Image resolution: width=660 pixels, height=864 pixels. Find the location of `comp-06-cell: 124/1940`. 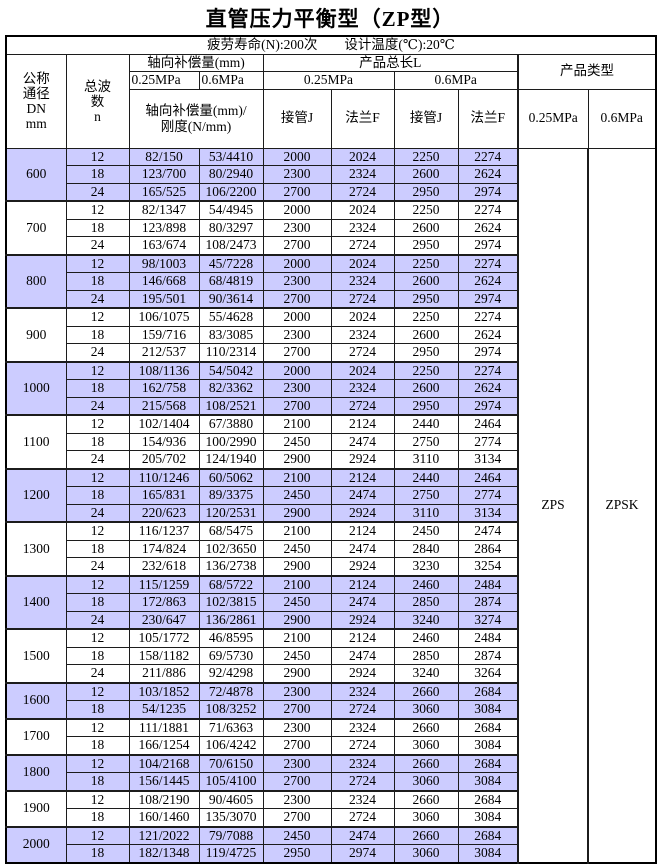

comp-06-cell: 124/1940 is located at coordinates (231, 459).